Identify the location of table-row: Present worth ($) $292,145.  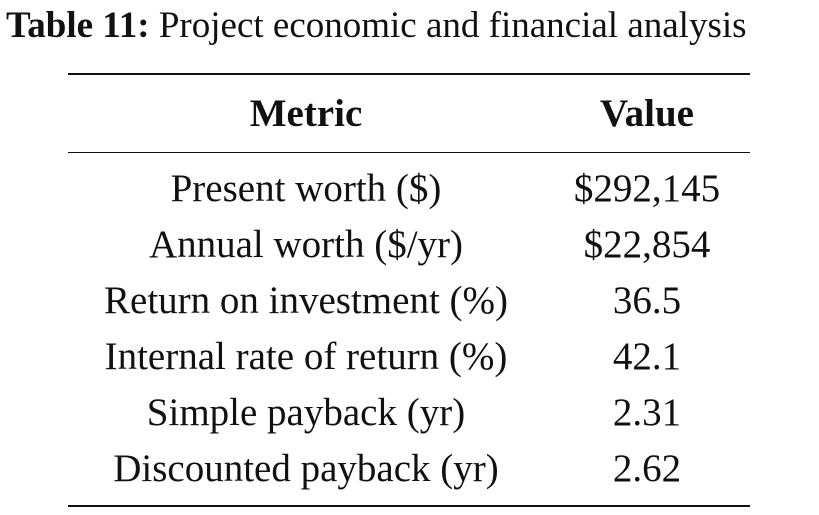
(409, 185).